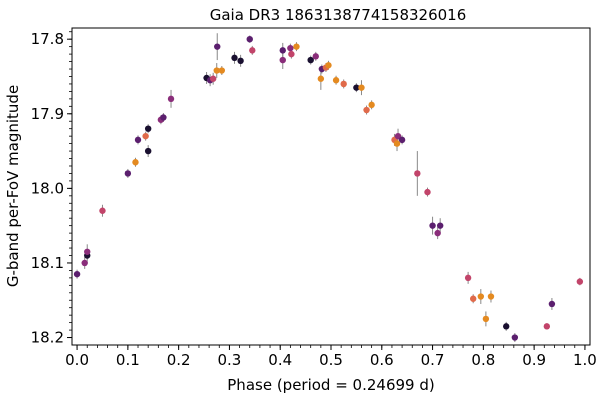 This screenshot has width=600, height=400. Describe the element at coordinates (483, 360) in the screenshot. I see `x-tick-label: 0.8` at that location.